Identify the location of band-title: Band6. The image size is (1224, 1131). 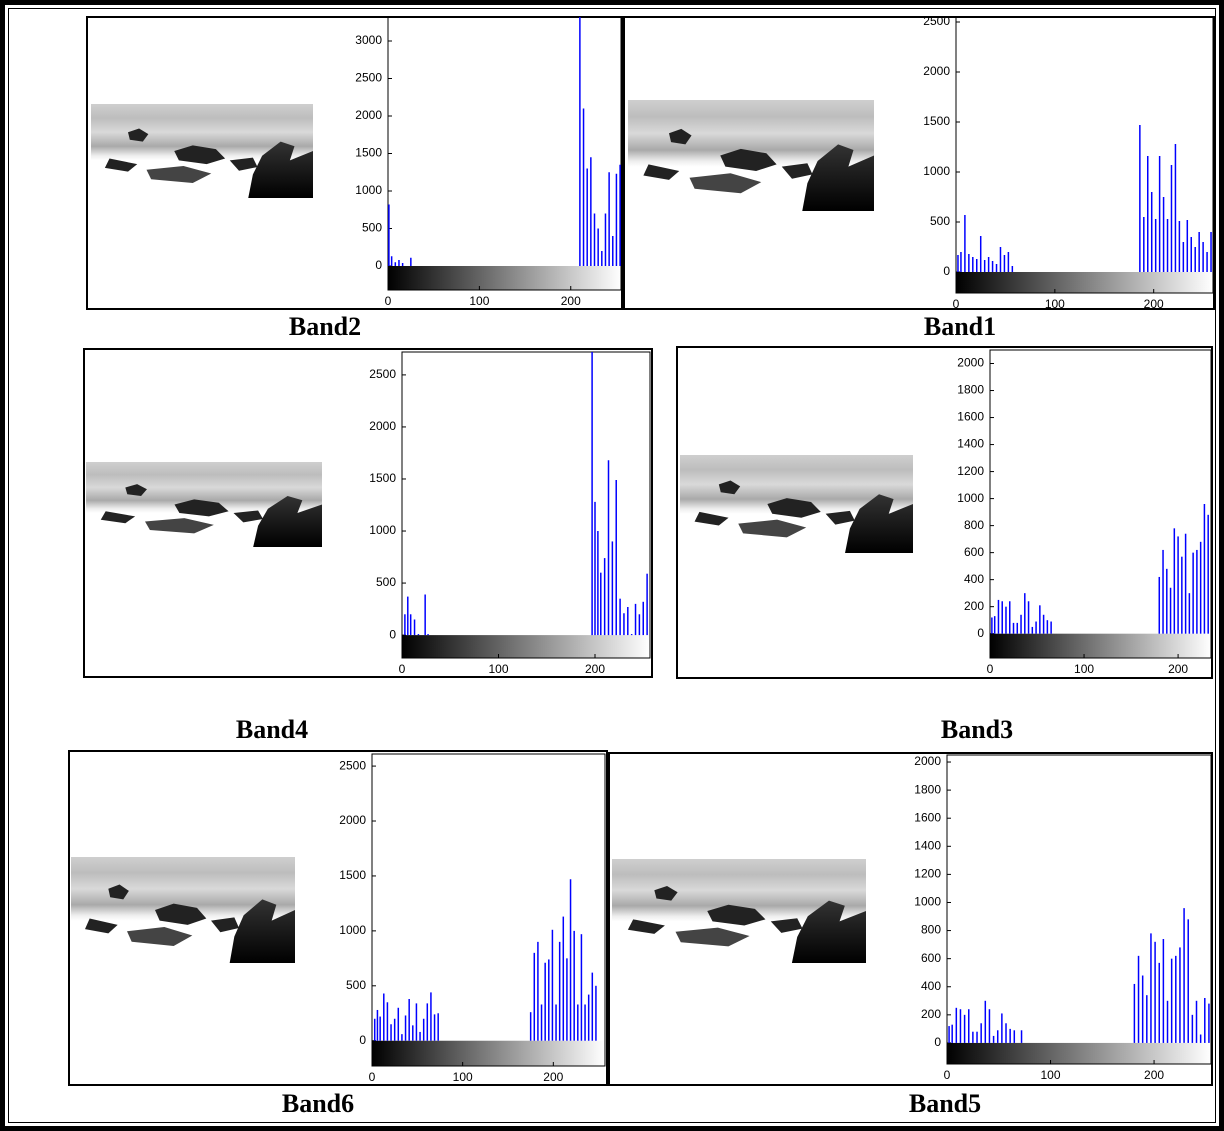
(318, 1103).